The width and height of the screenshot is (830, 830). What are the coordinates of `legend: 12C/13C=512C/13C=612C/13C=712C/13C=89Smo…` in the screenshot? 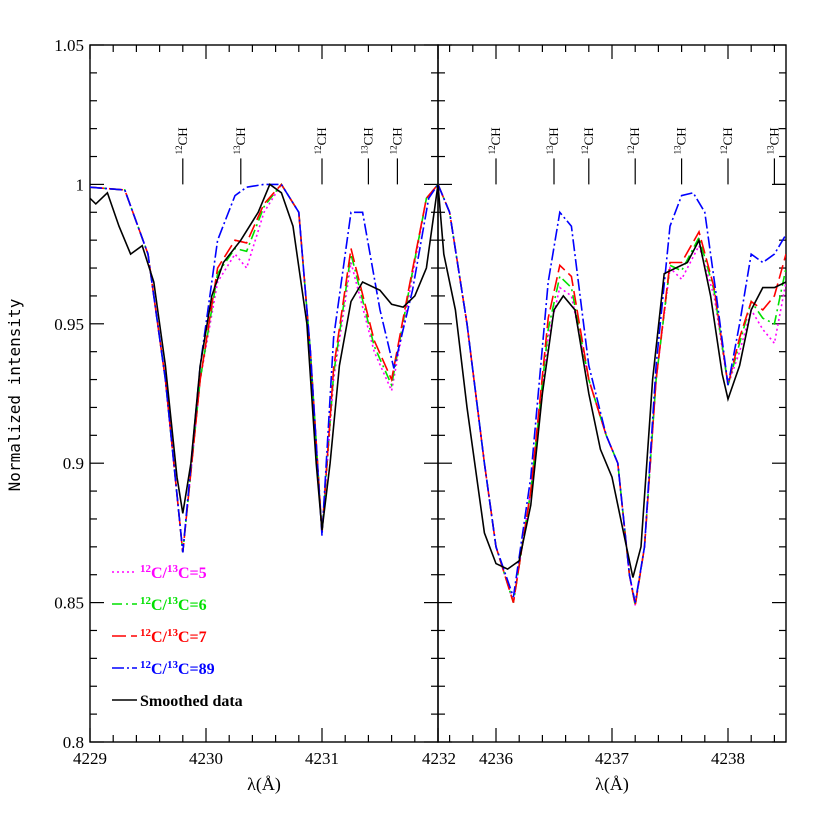 It's located at (177, 636).